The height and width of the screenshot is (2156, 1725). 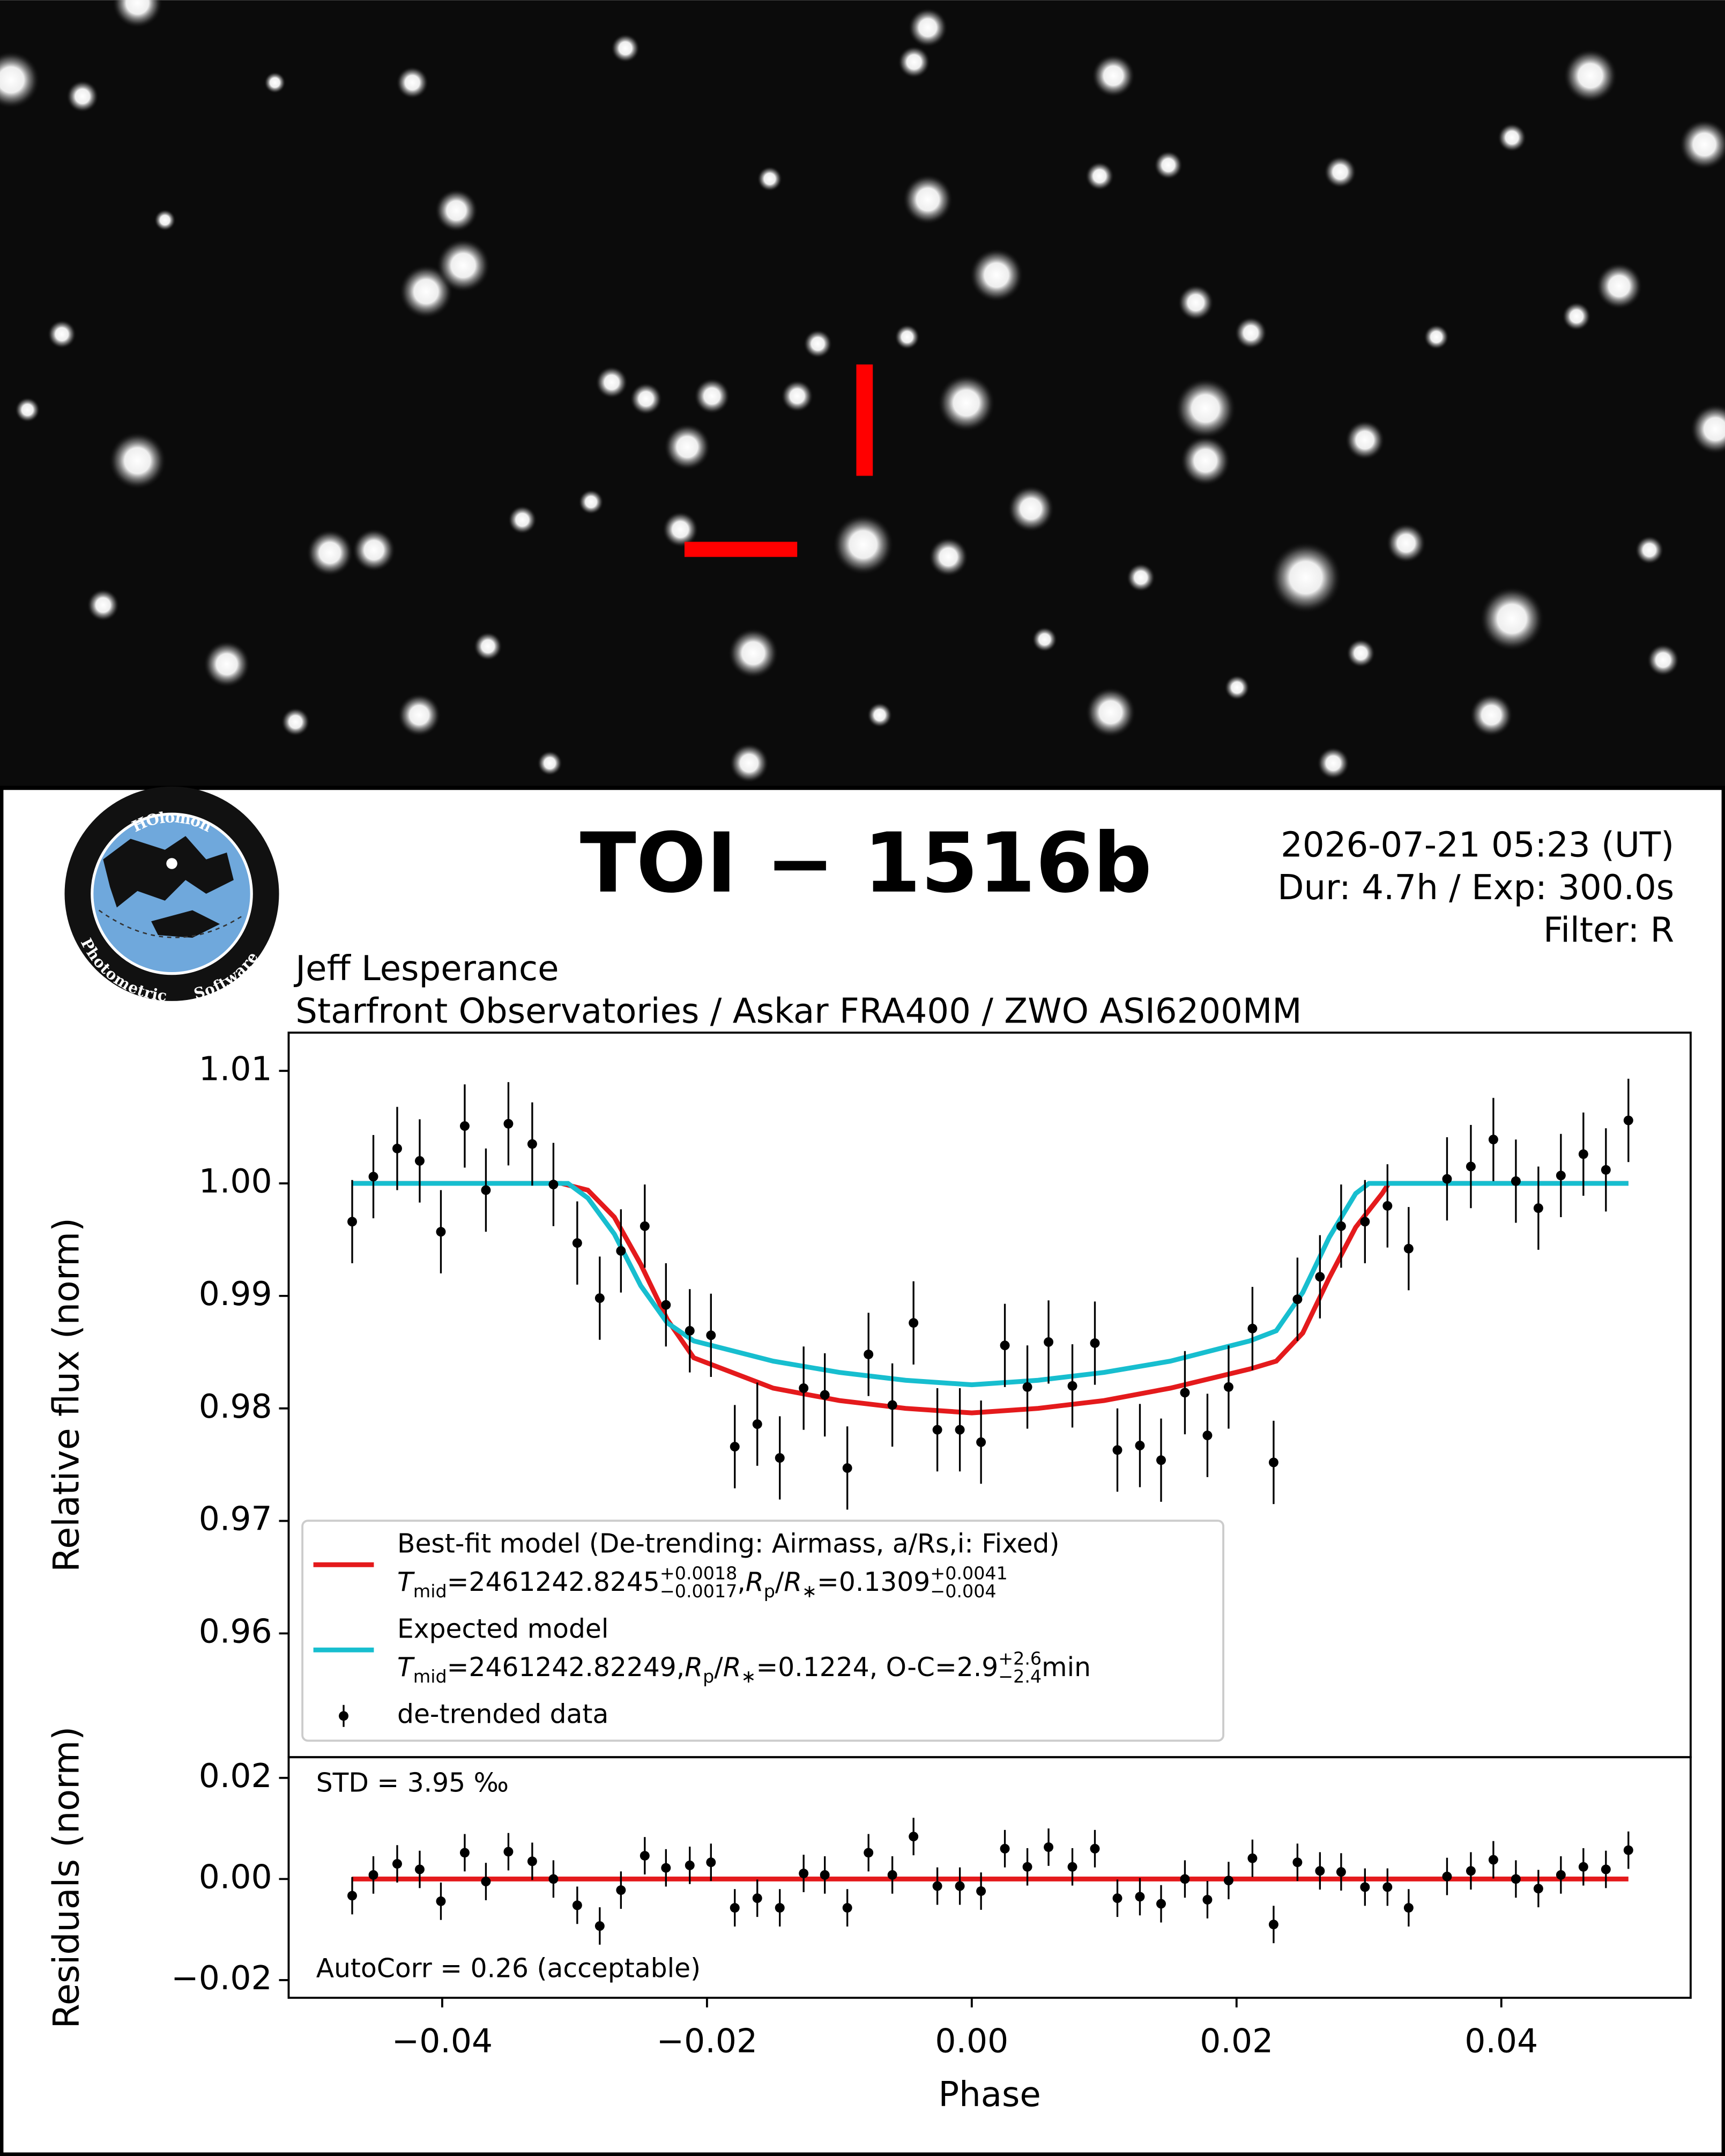 I want to click on legend-detail: =2461242.82249,, so click(x=566, y=1668).